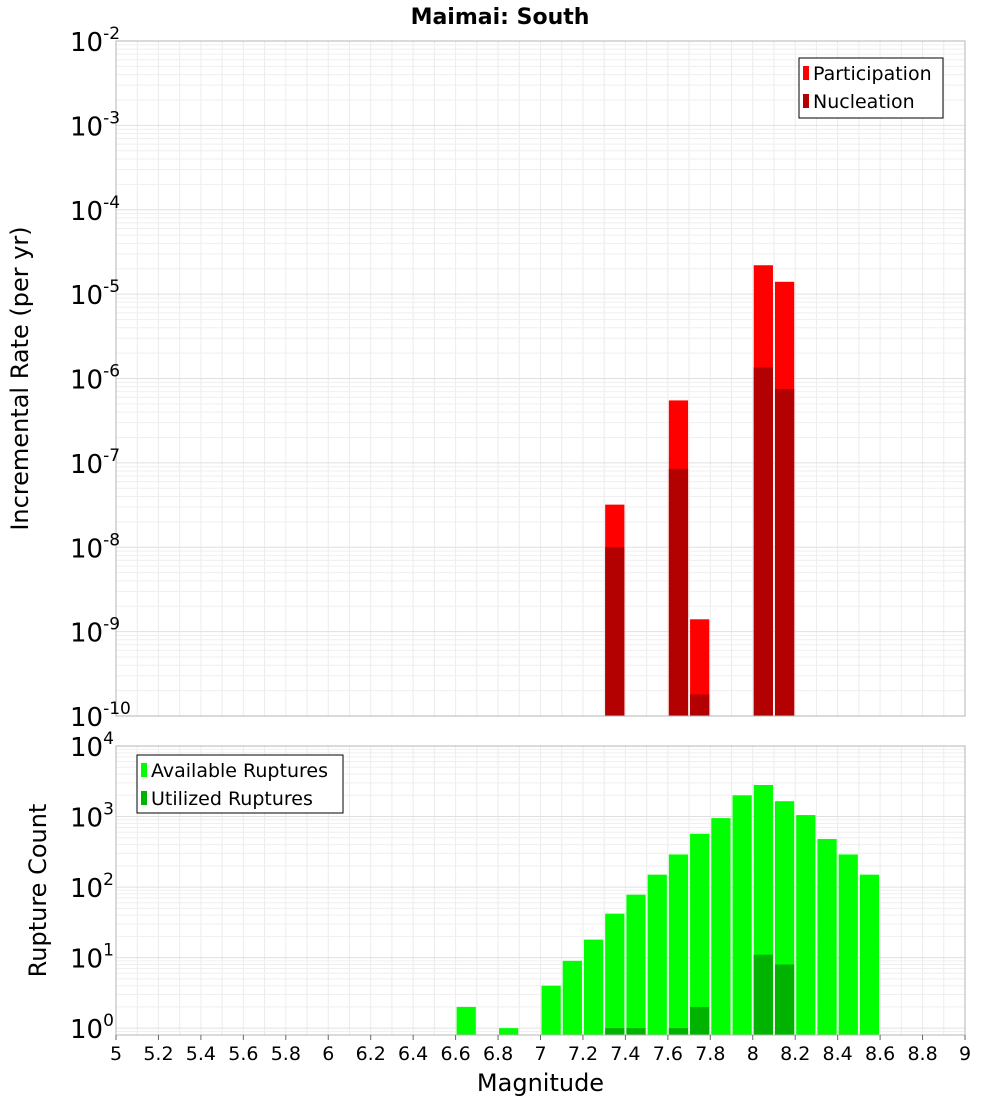 The height and width of the screenshot is (1104, 1000). I want to click on x-tick-label: 8.4, so click(838, 1054).